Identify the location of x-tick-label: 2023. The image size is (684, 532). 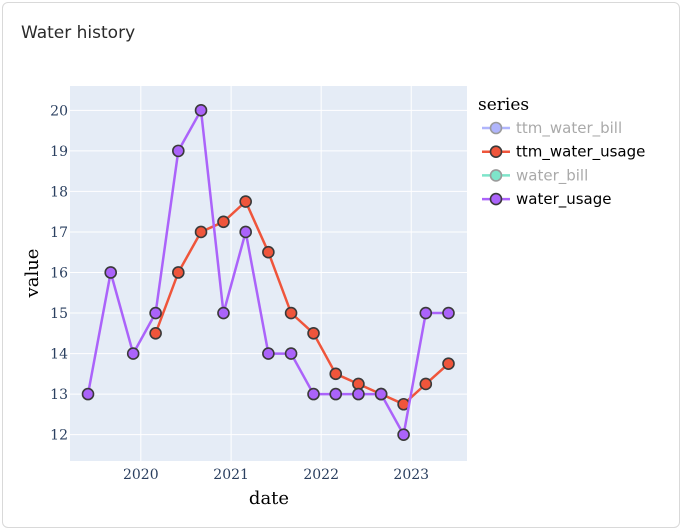
(411, 475).